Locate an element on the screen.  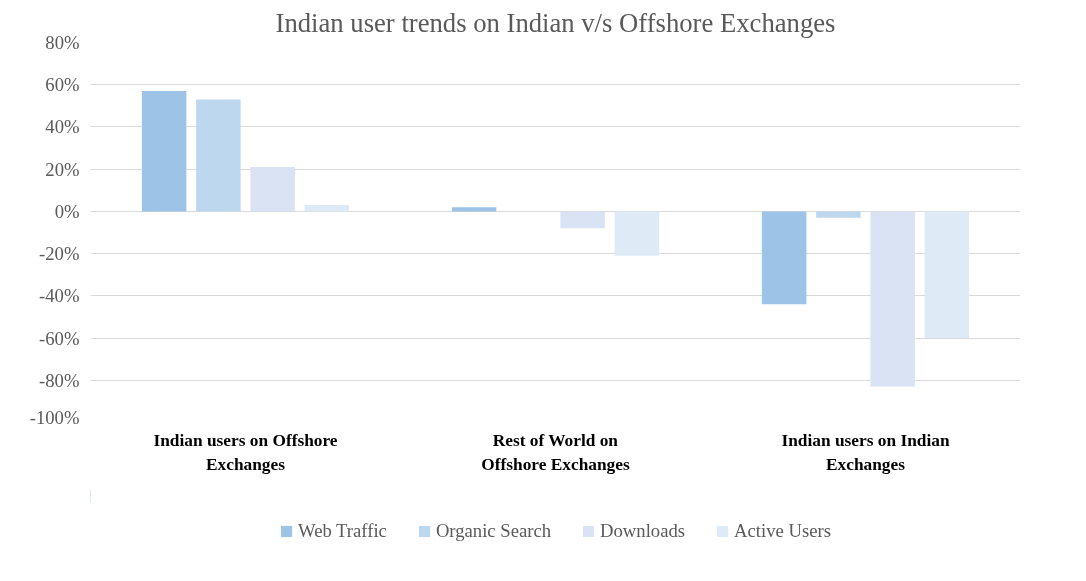
y-tick-label: -100% is located at coordinates (54, 417).